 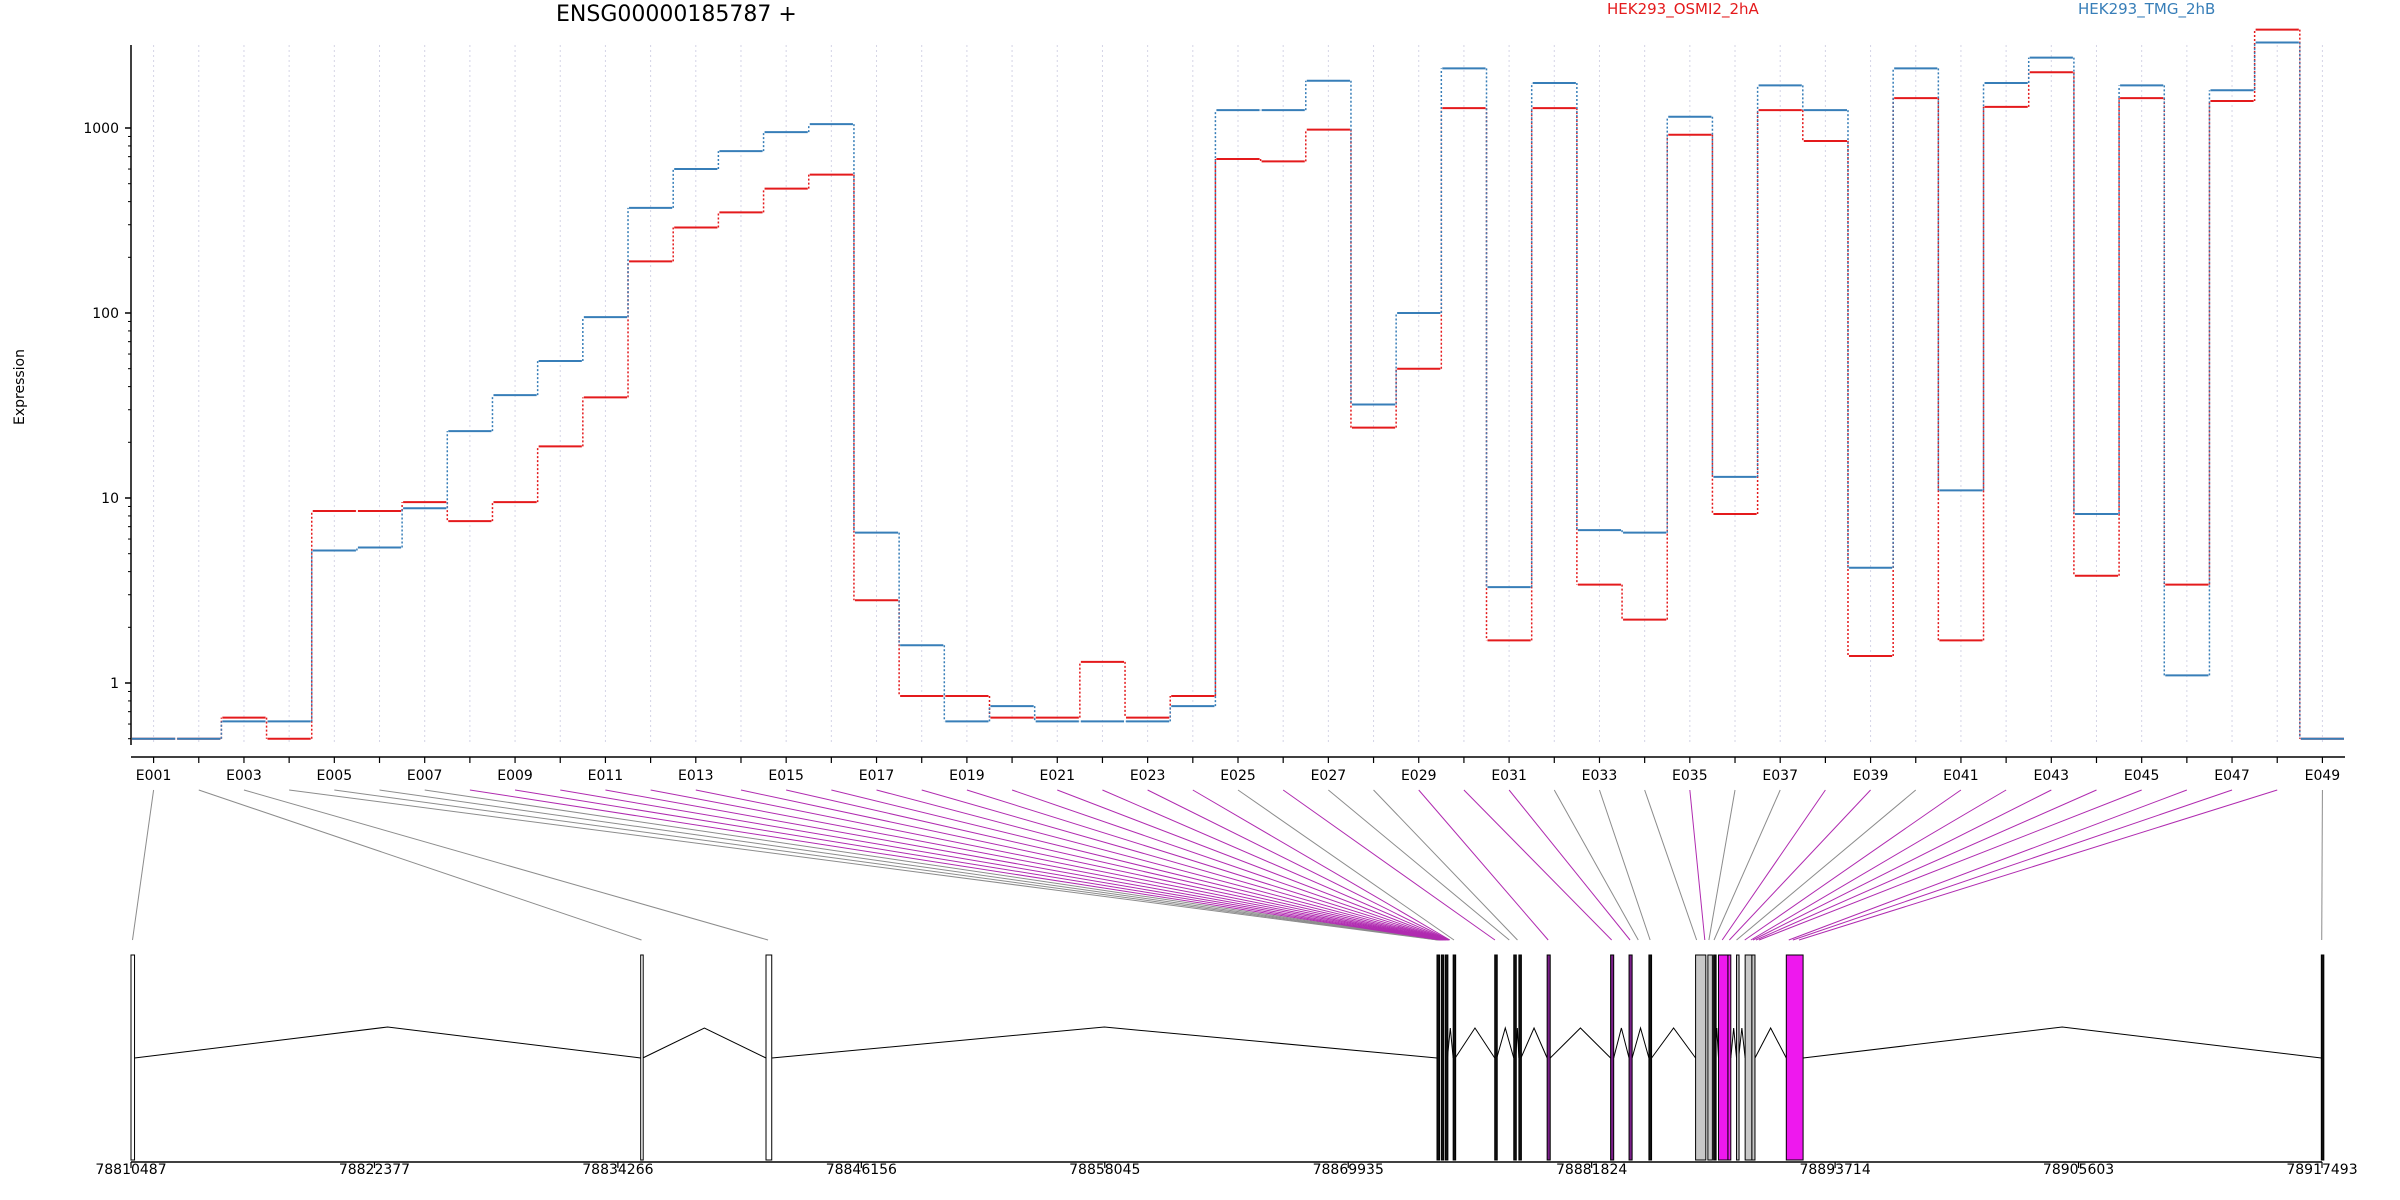 I want to click on connector-e048, so click(x=2038, y=865).